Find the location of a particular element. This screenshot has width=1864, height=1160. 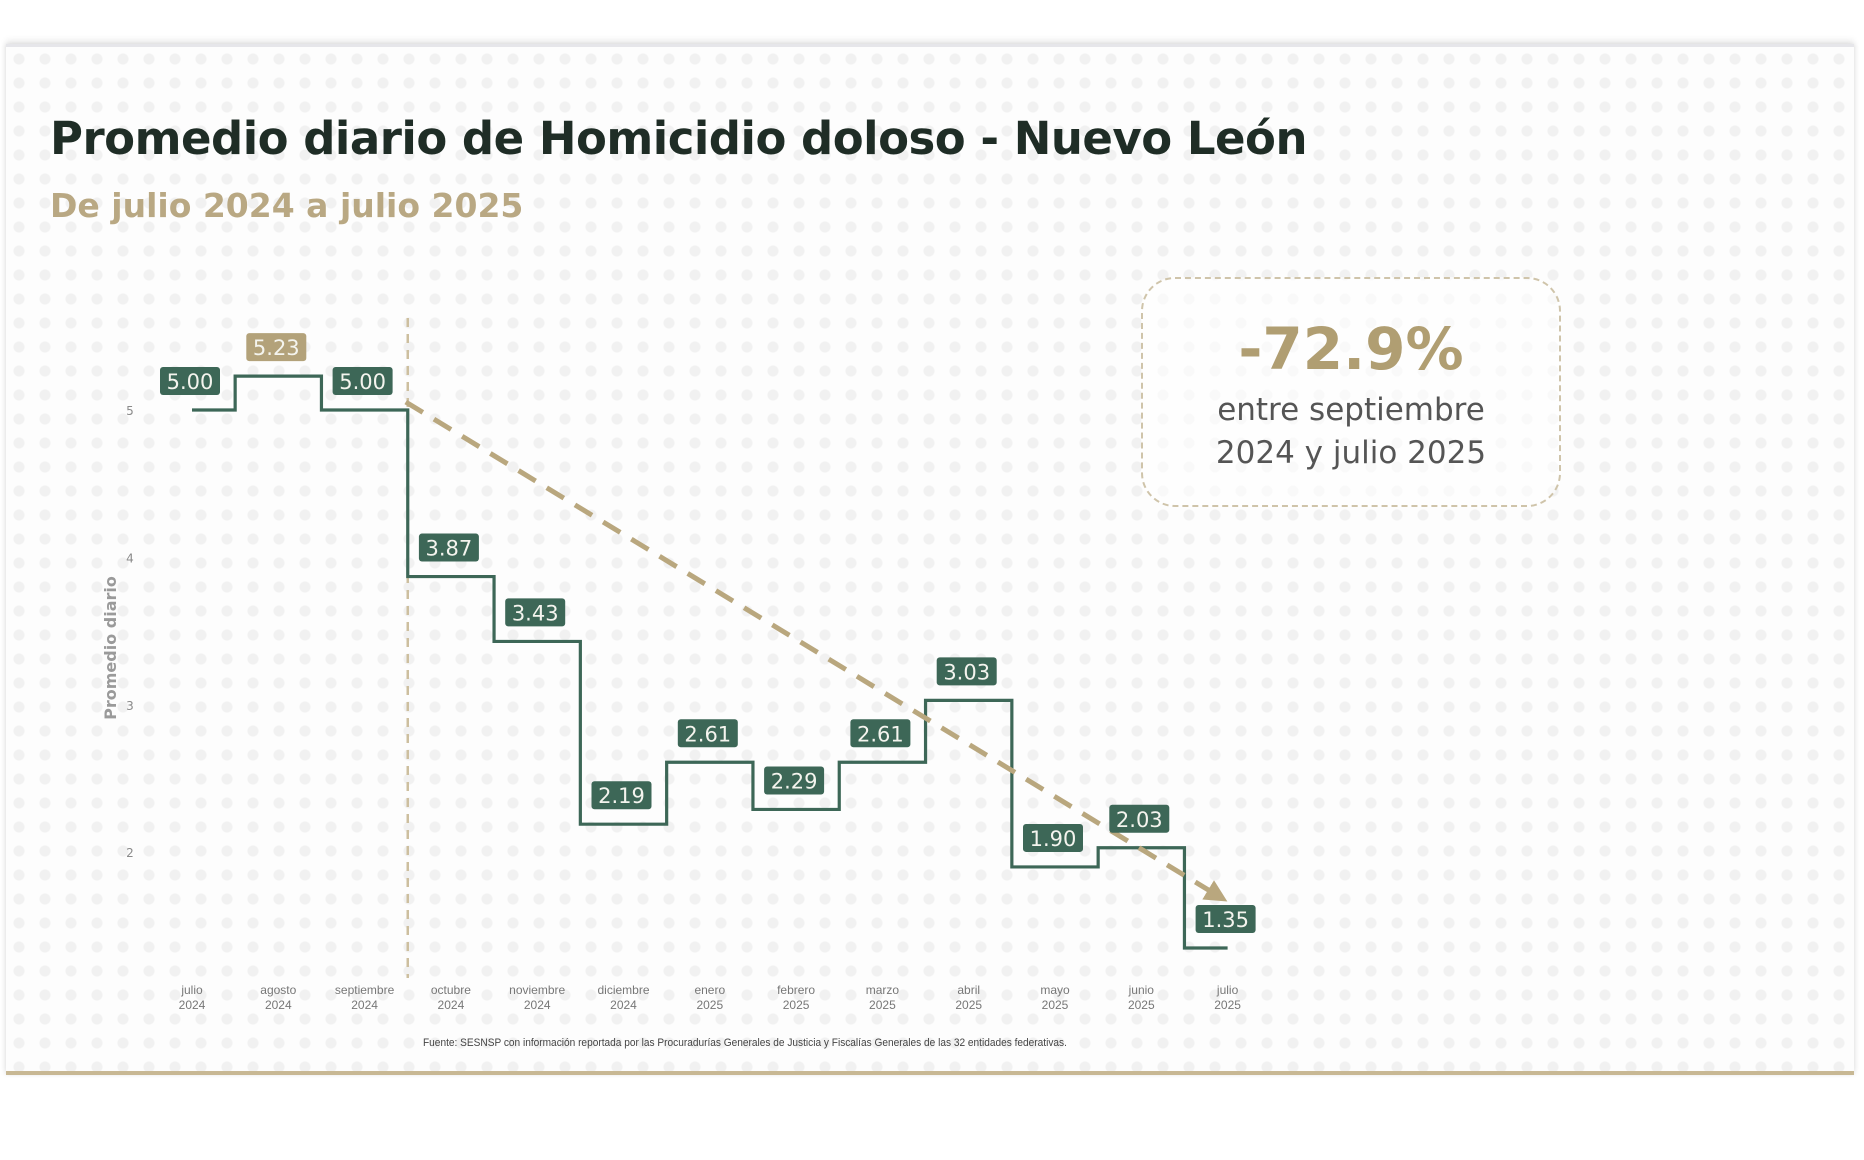

y-axis-label: Promedio diario is located at coordinates (110, 648).